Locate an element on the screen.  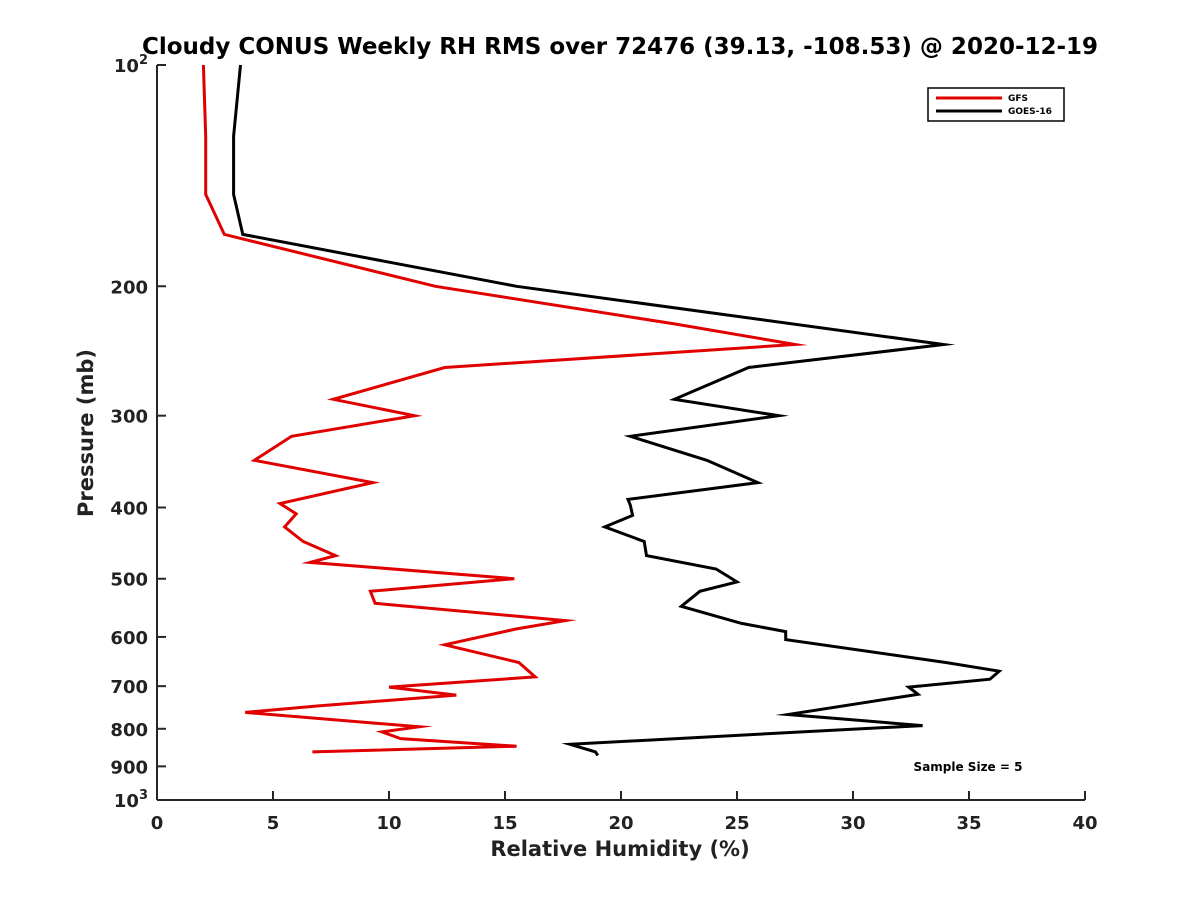
x-tick-label: 5 is located at coordinates (273, 823).